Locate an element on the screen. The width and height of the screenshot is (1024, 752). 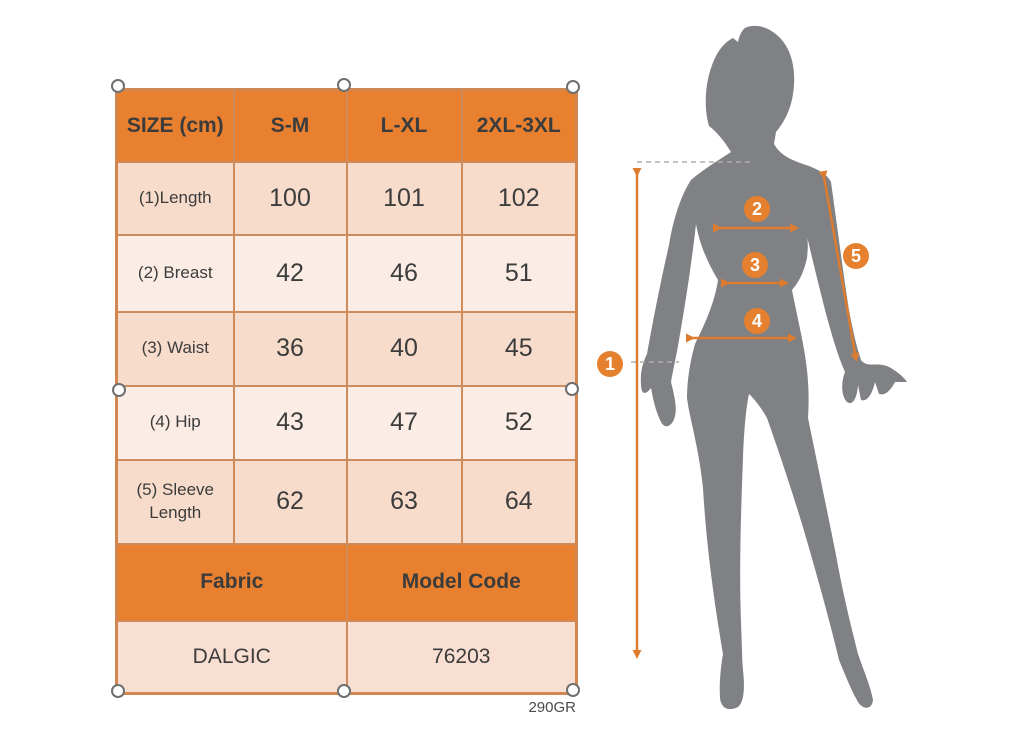
badge-number: 2 is located at coordinates (757, 209).